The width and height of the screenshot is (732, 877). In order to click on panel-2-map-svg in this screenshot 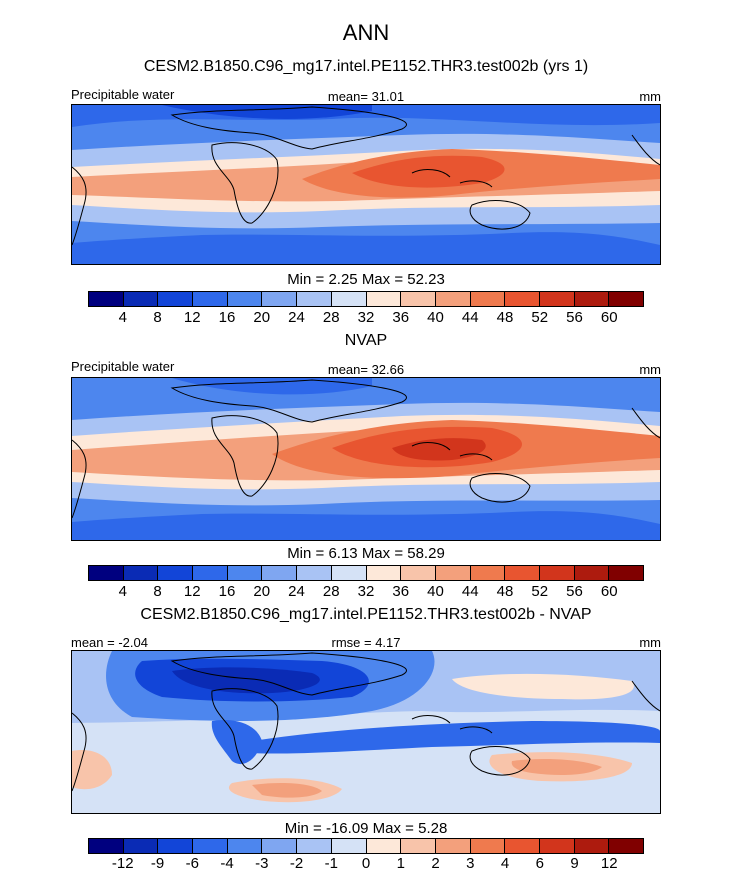, I will do `click(366, 459)`.